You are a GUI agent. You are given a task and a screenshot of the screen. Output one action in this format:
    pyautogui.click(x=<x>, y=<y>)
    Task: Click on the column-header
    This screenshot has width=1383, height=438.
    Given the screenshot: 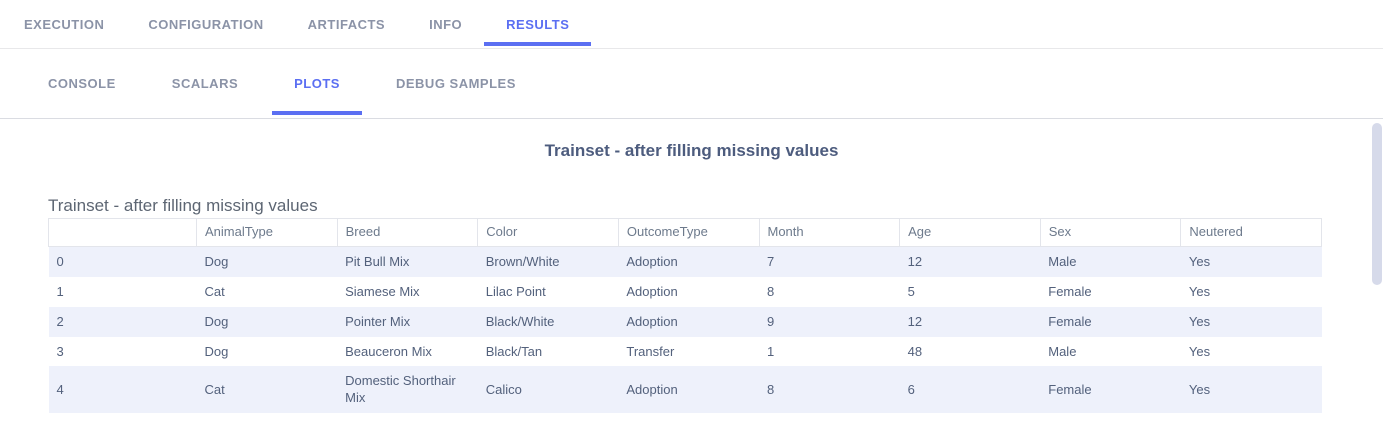 What is the action you would take?
    pyautogui.click(x=122, y=232)
    